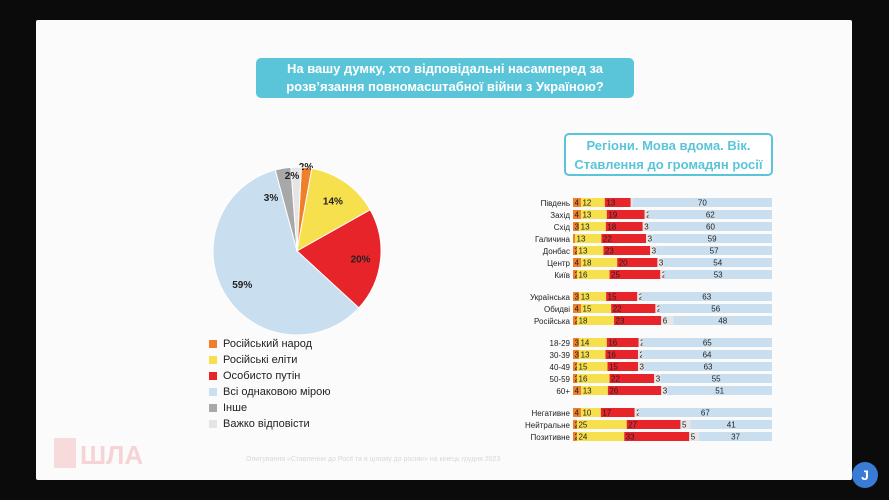 Image resolution: width=889 pixels, height=500 pixels. Describe the element at coordinates (560, 355) in the screenshot. I see `bar-row-label: 30-39` at that location.